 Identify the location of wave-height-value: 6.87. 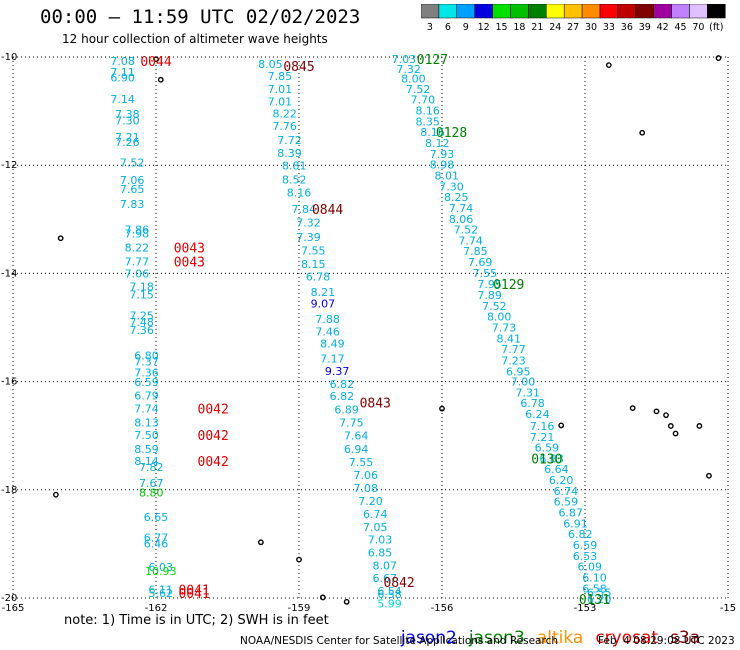
(570, 513).